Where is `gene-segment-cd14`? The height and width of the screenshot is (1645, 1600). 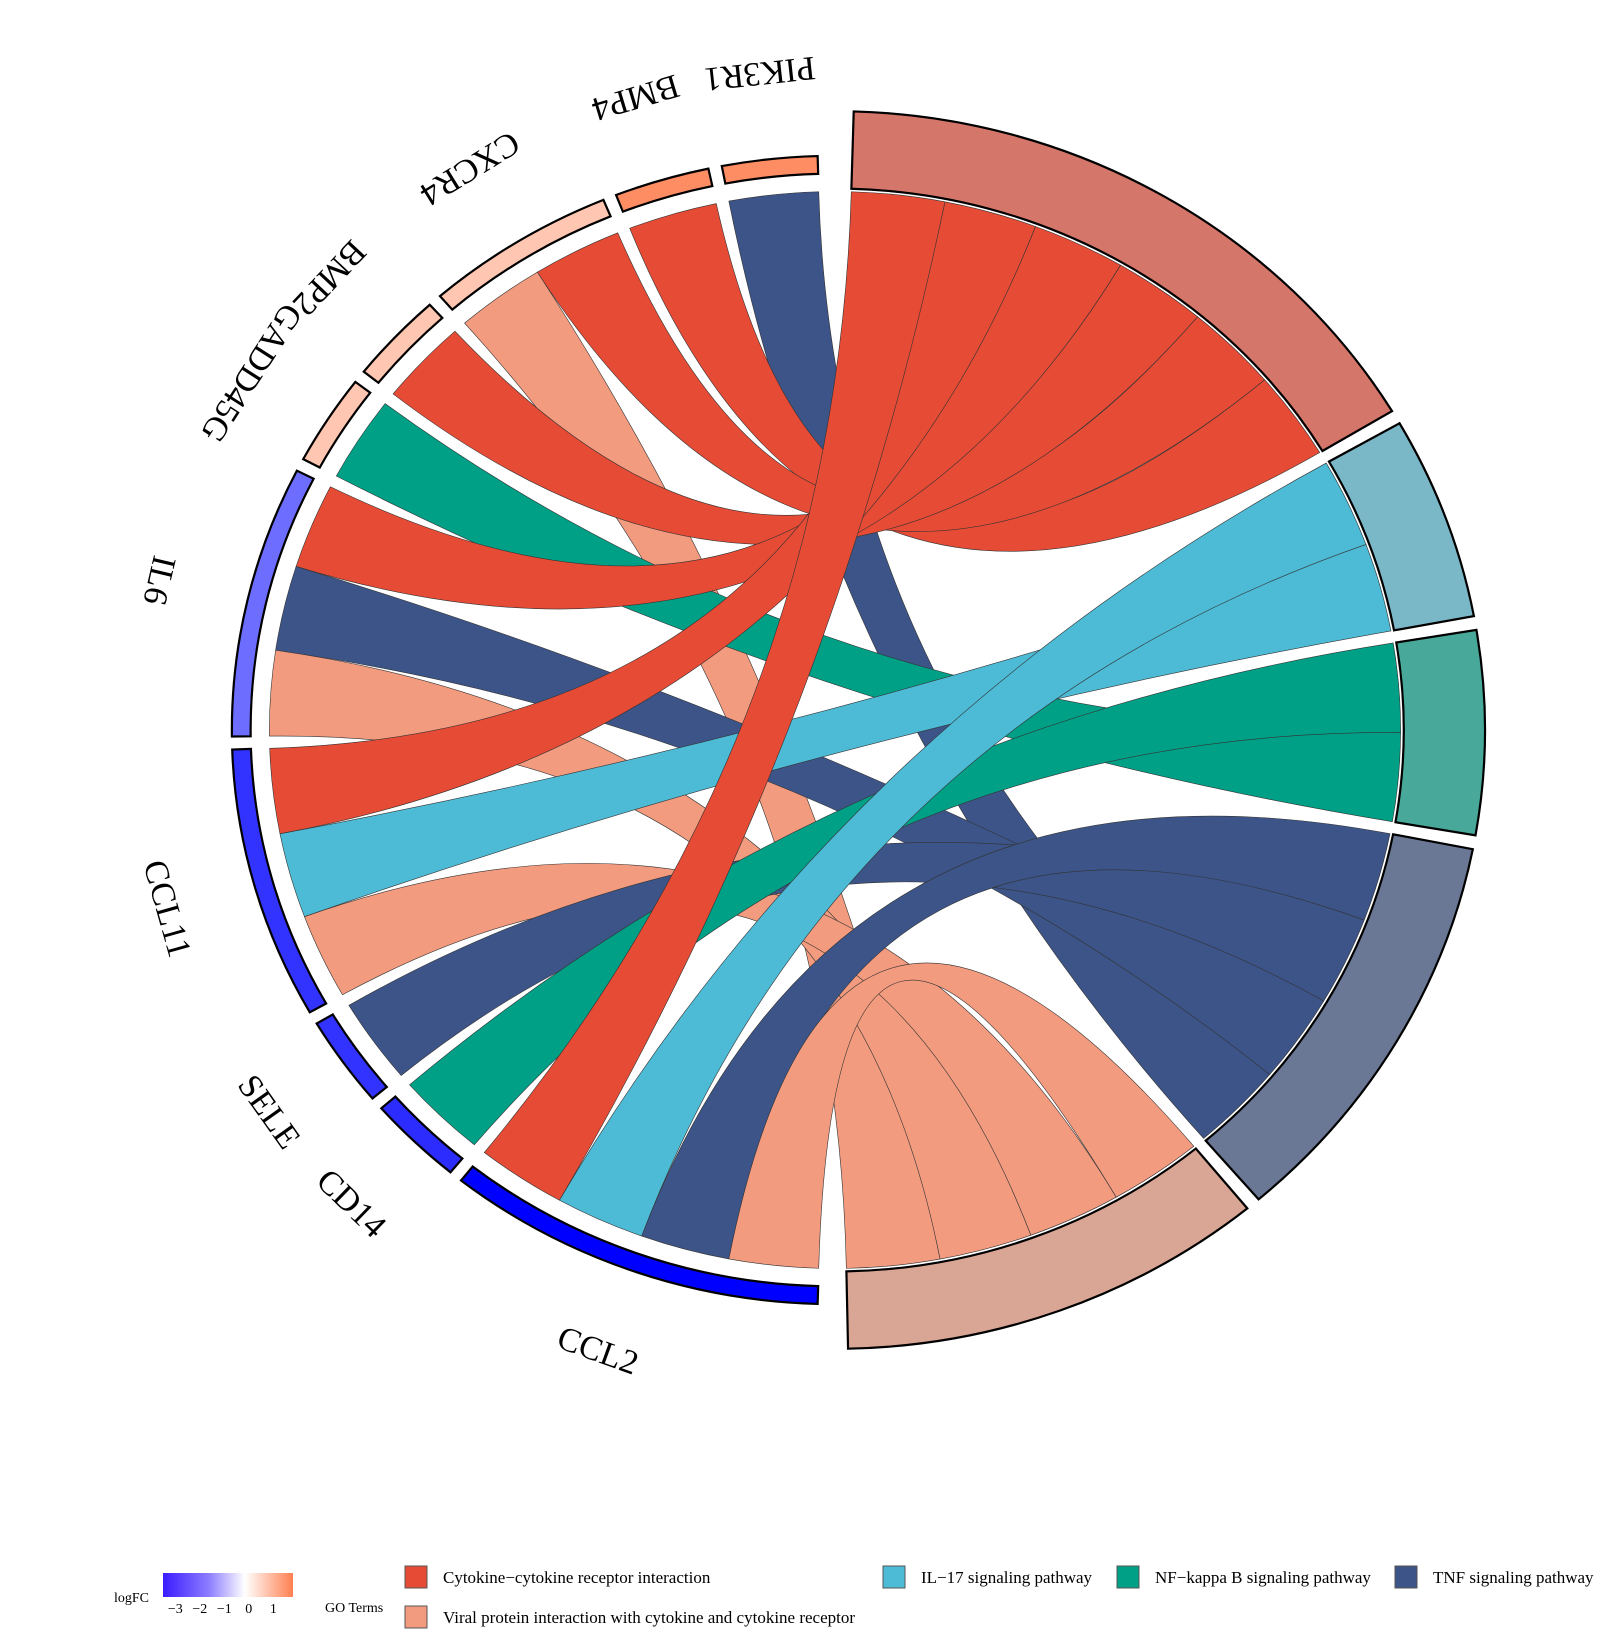
gene-segment-cd14 is located at coordinates (421, 1134).